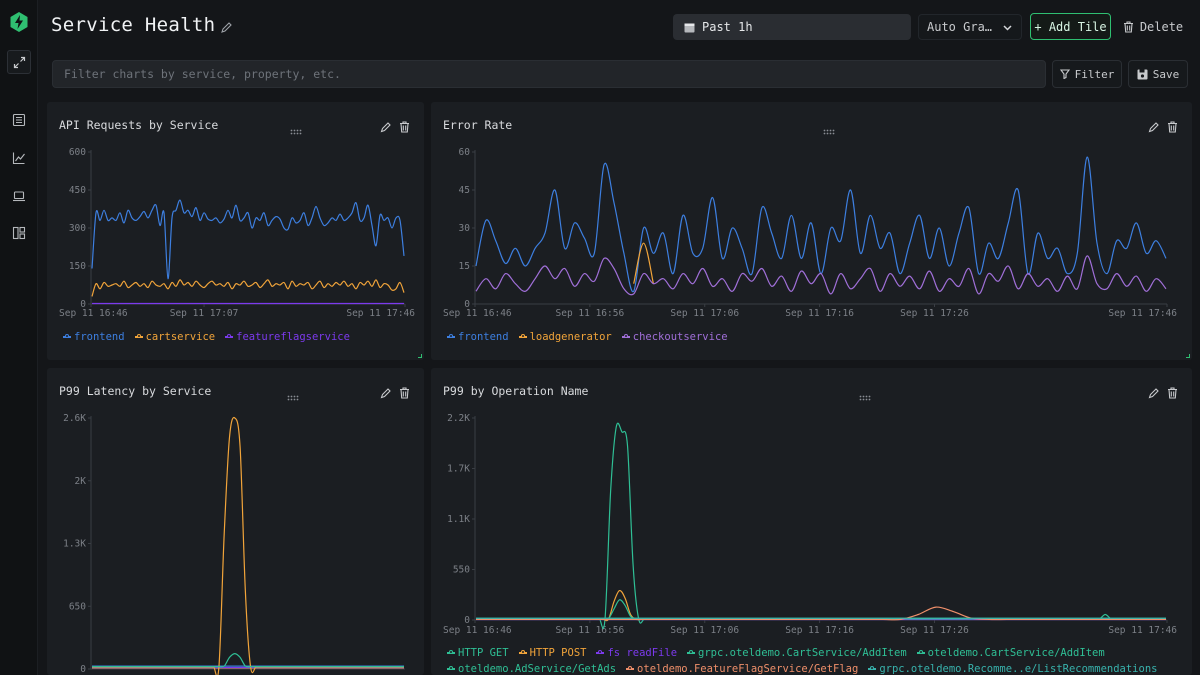  I want to click on legend-item: featureflagservice, so click(287, 337).